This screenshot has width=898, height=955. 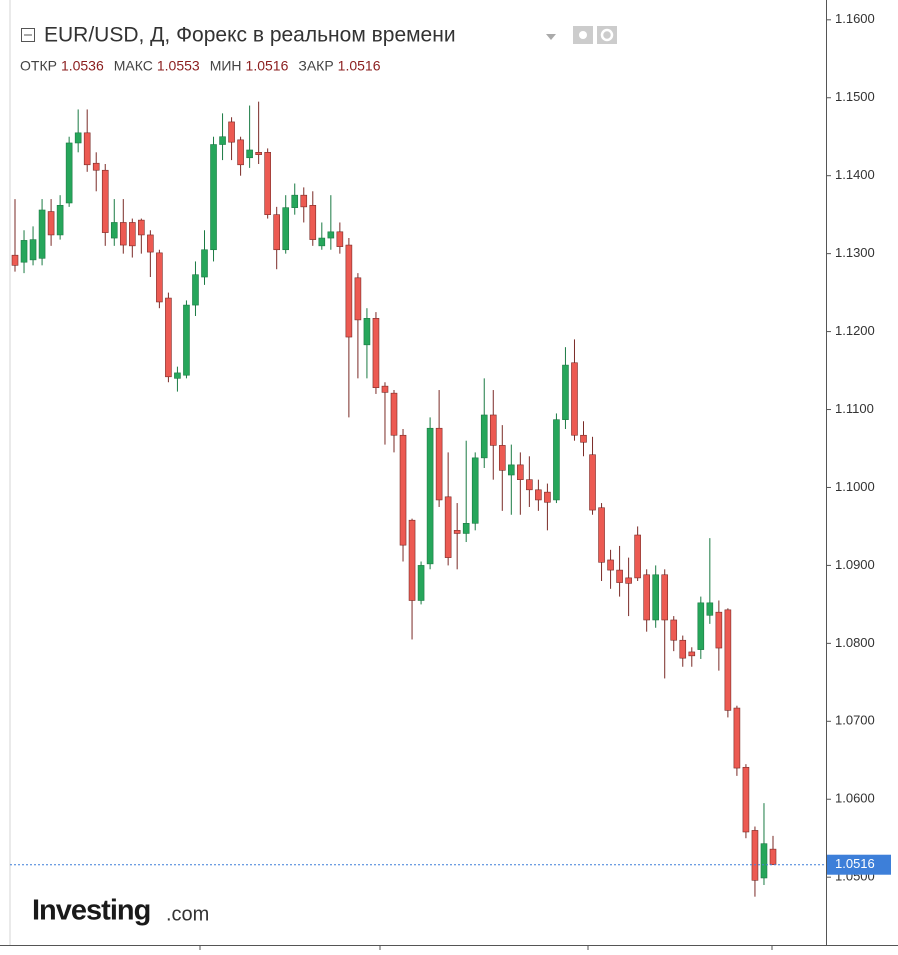 I want to click on stat-label: ЗАКР, so click(x=315, y=66).